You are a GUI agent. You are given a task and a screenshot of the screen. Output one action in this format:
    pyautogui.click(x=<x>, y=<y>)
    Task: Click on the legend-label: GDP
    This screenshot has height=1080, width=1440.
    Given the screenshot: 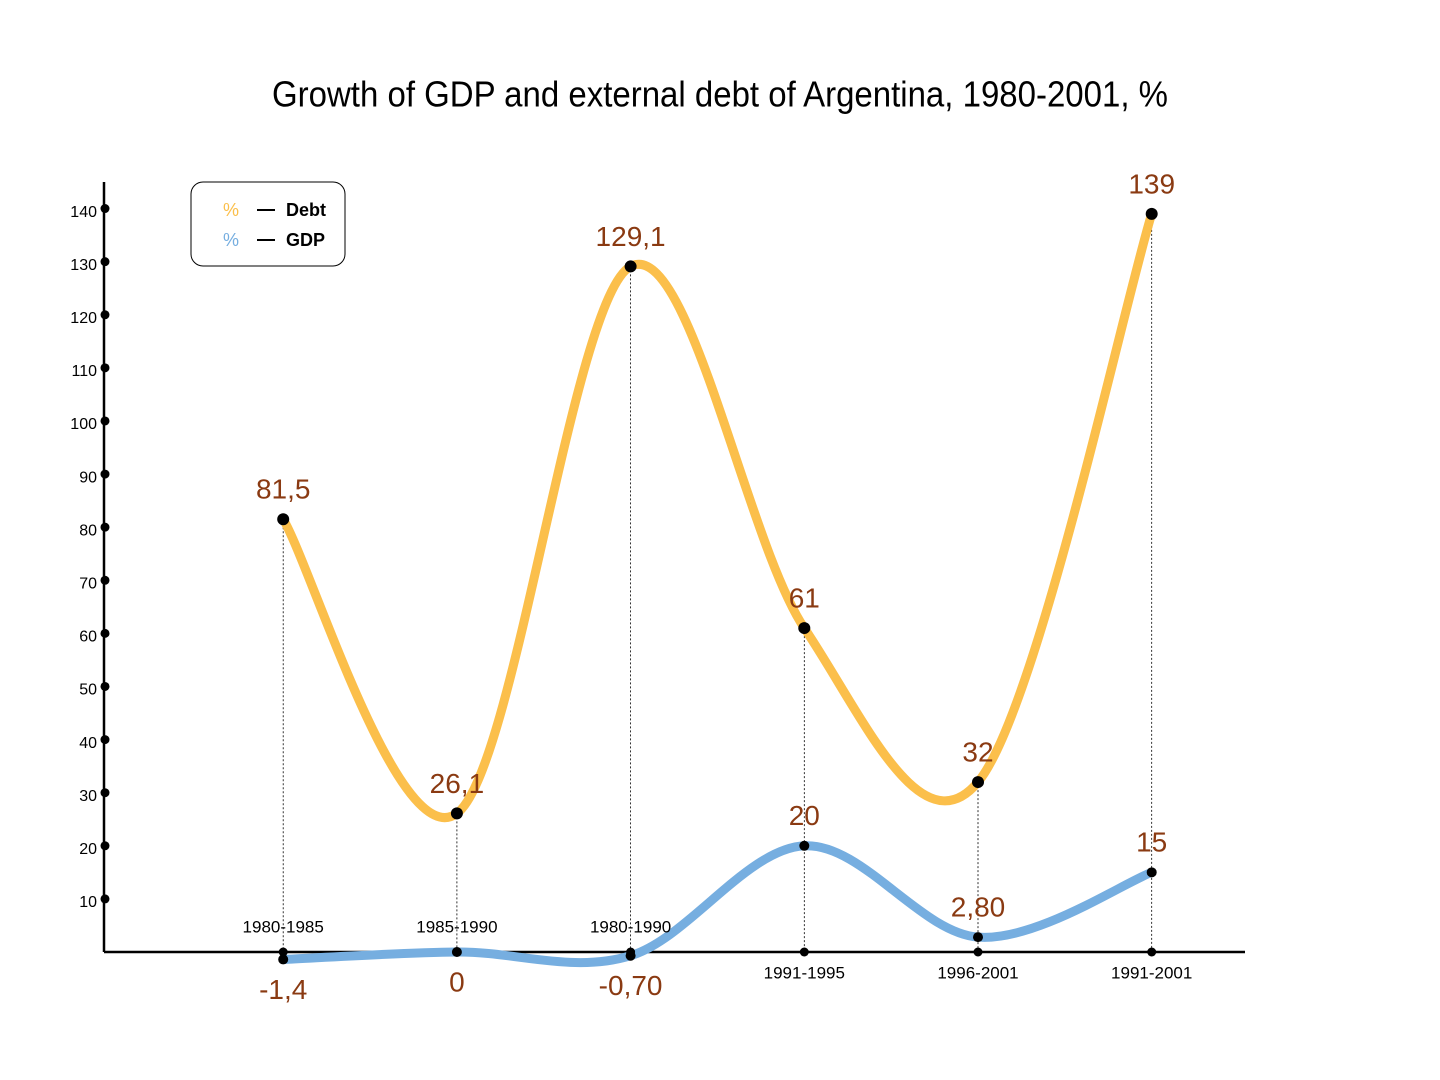 What is the action you would take?
    pyautogui.click(x=305, y=240)
    